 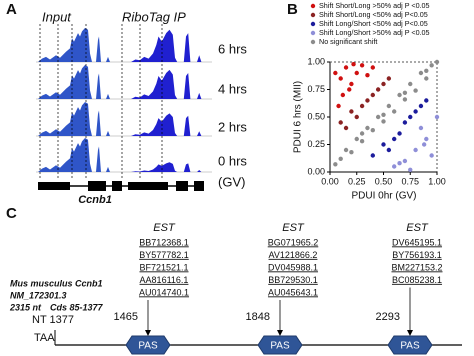 I want to click on x-tick-label: 1.00, so click(x=437, y=181).